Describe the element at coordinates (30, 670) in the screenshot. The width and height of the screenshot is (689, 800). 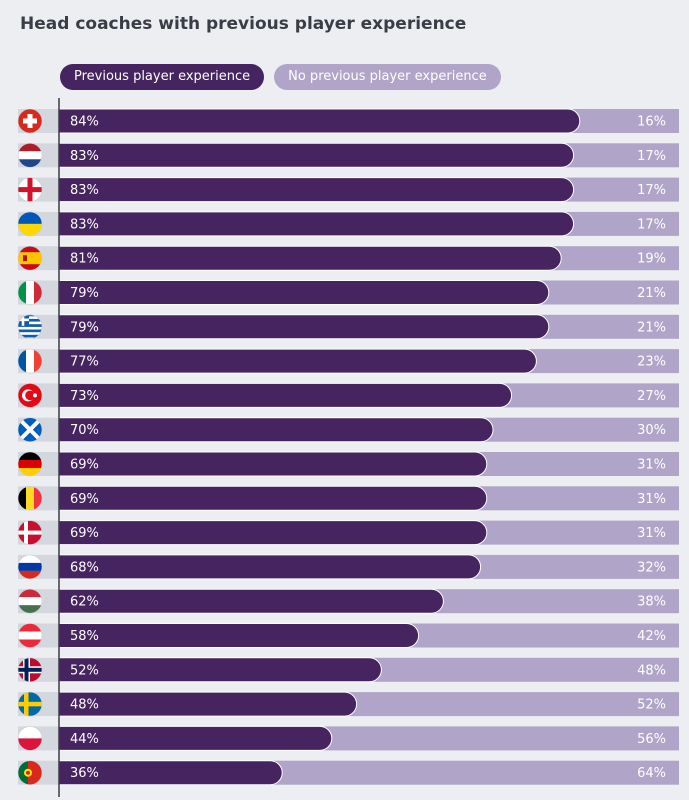
I see `norway-flag-icon` at that location.